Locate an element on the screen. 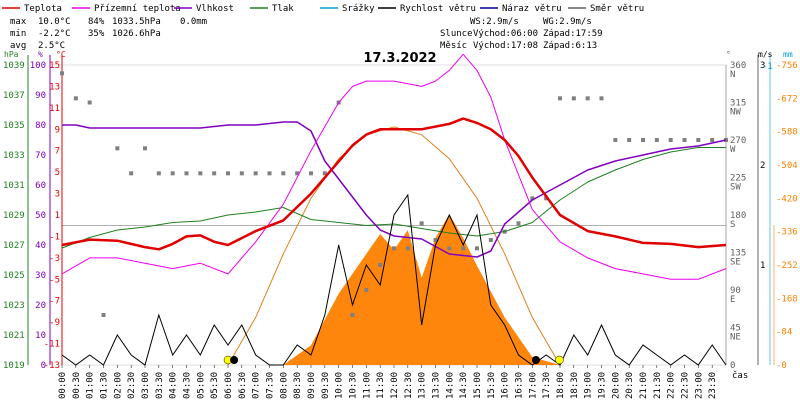 The image size is (800, 400). time-tick-label: 00:30 is located at coordinates (77, 385).